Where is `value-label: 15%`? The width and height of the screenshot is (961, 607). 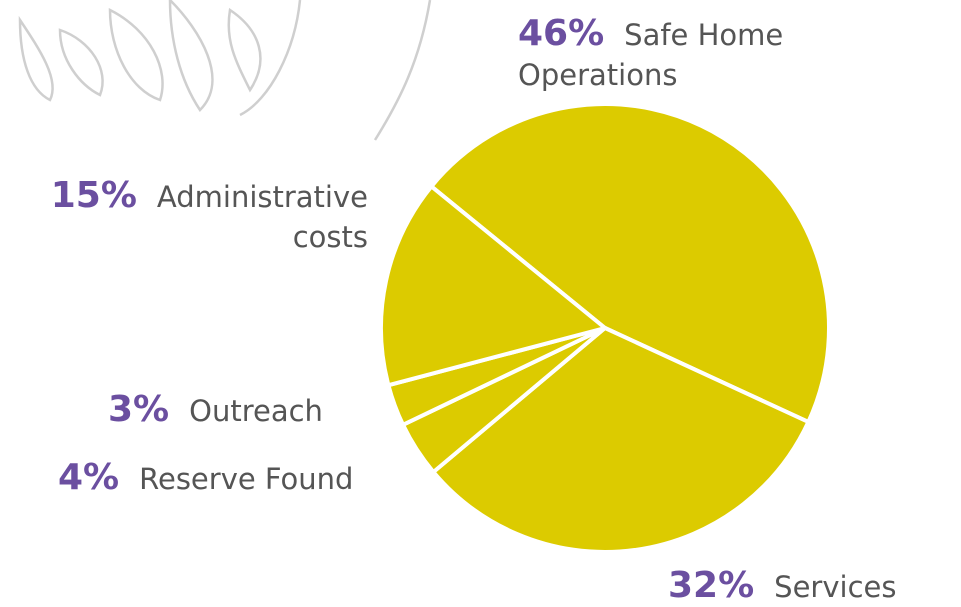
value-label: 15% is located at coordinates (93, 195).